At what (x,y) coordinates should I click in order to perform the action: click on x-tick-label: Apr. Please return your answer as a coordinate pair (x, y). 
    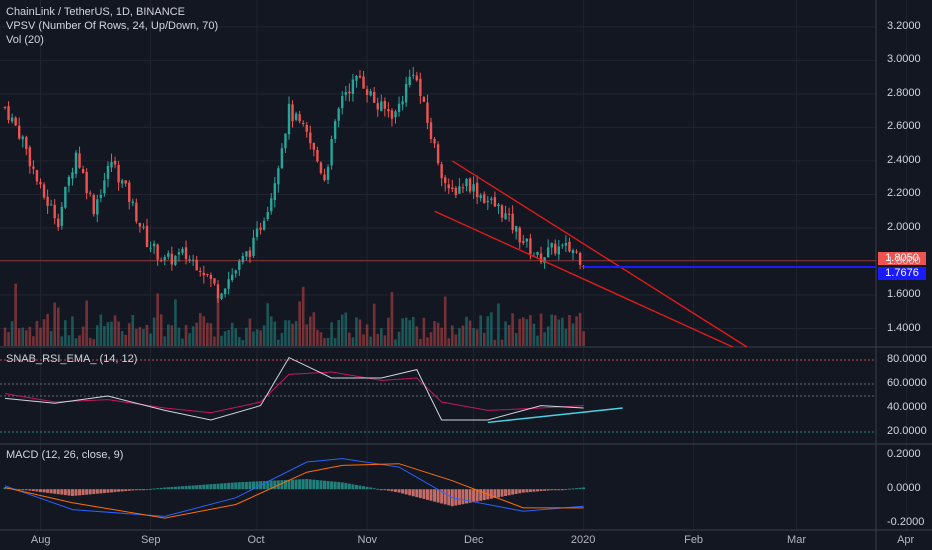
    Looking at the image, I should click on (906, 540).